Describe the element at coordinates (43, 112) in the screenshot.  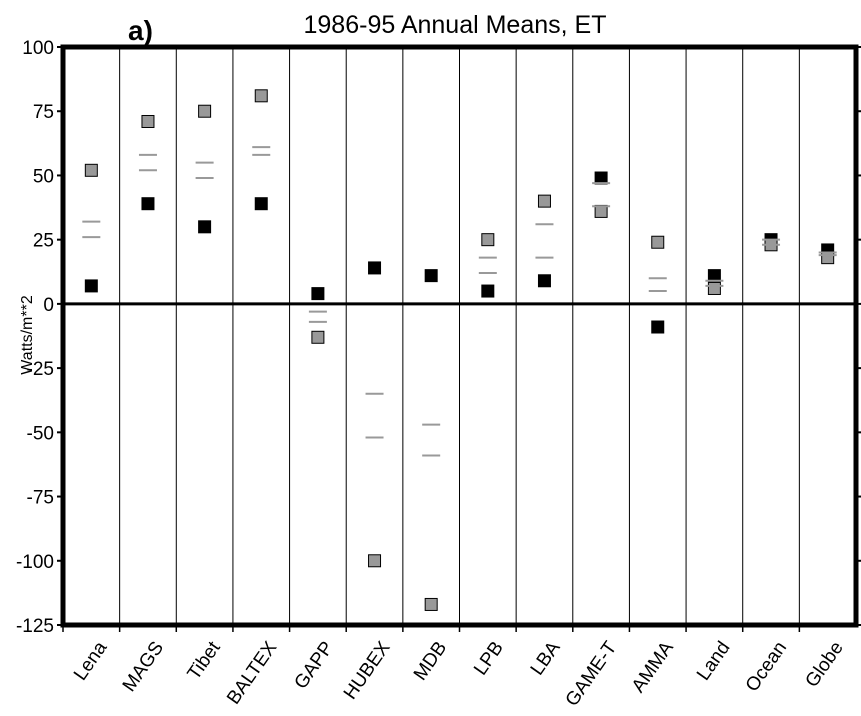
I see `y-tick-label: 75` at that location.